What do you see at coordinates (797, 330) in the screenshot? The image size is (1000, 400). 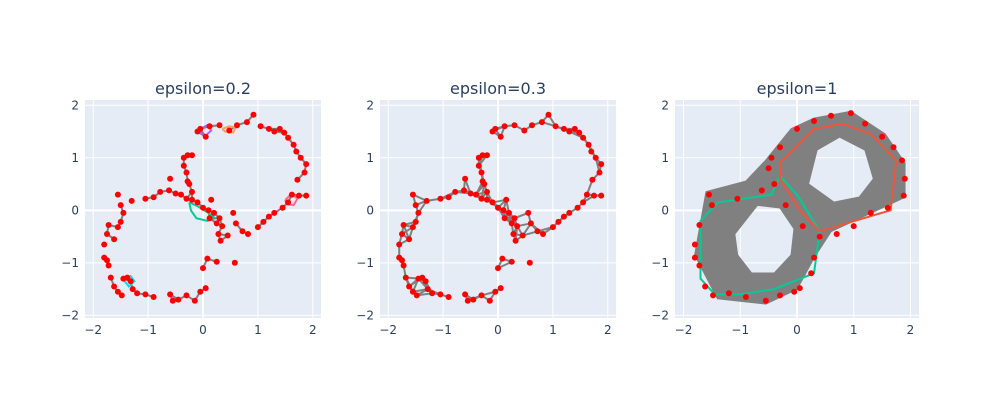 I see `x-tick-label: 0` at bounding box center [797, 330].